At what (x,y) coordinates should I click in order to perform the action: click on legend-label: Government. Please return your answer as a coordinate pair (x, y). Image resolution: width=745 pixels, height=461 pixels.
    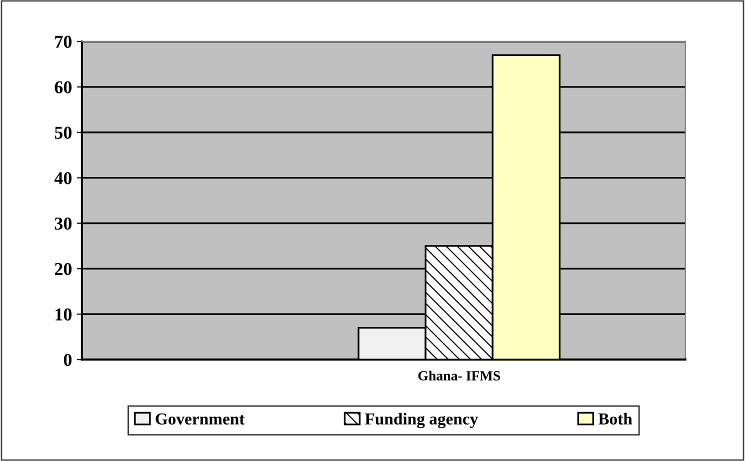
    Looking at the image, I should click on (200, 419).